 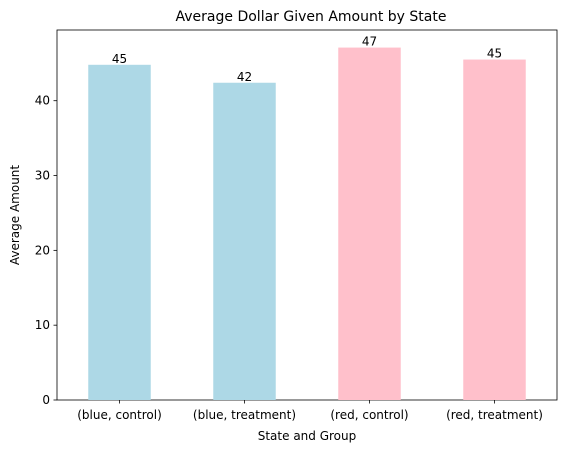 I want to click on x-tick-label-2: (red, control), so click(x=369, y=415).